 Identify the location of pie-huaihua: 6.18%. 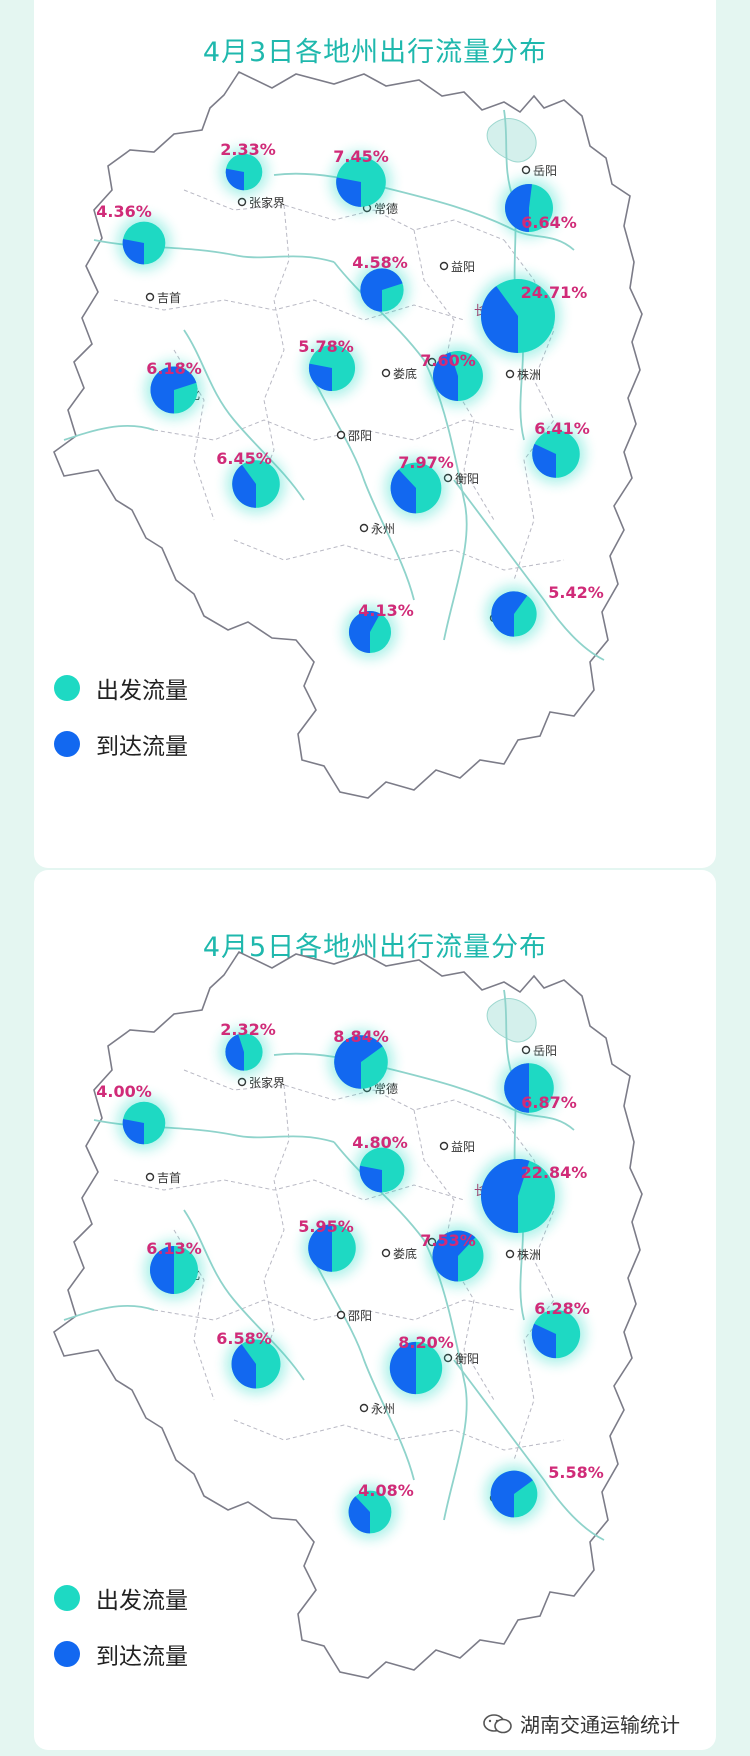
(174, 389).